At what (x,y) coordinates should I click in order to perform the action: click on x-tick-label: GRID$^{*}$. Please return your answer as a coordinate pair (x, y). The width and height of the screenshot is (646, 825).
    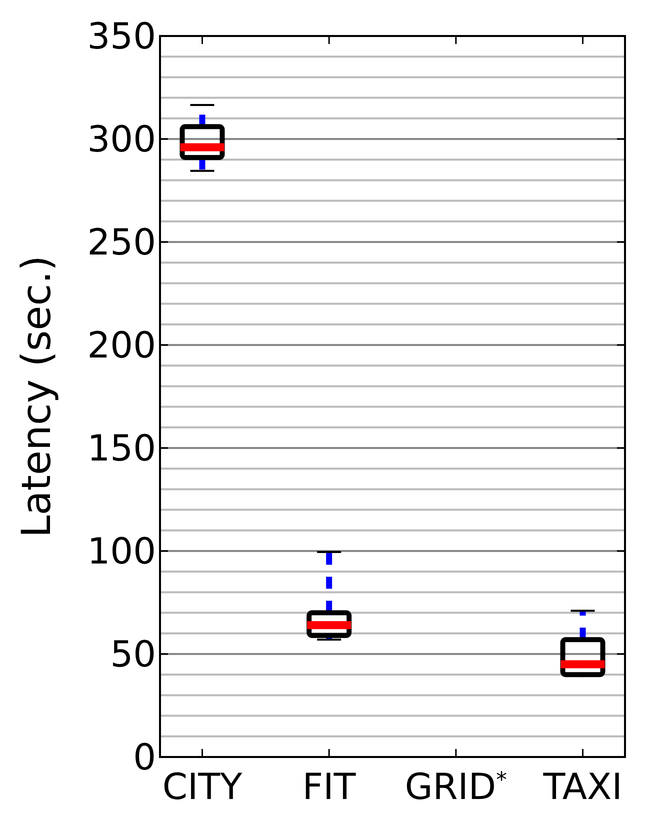
    Looking at the image, I should click on (456, 787).